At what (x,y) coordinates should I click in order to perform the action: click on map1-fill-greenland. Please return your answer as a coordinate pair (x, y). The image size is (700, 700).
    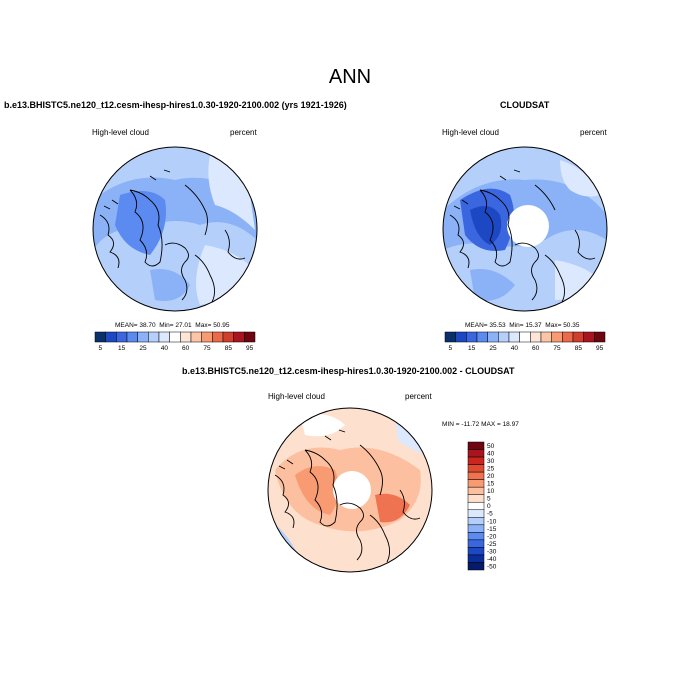
    Looking at the image, I should click on (140, 223).